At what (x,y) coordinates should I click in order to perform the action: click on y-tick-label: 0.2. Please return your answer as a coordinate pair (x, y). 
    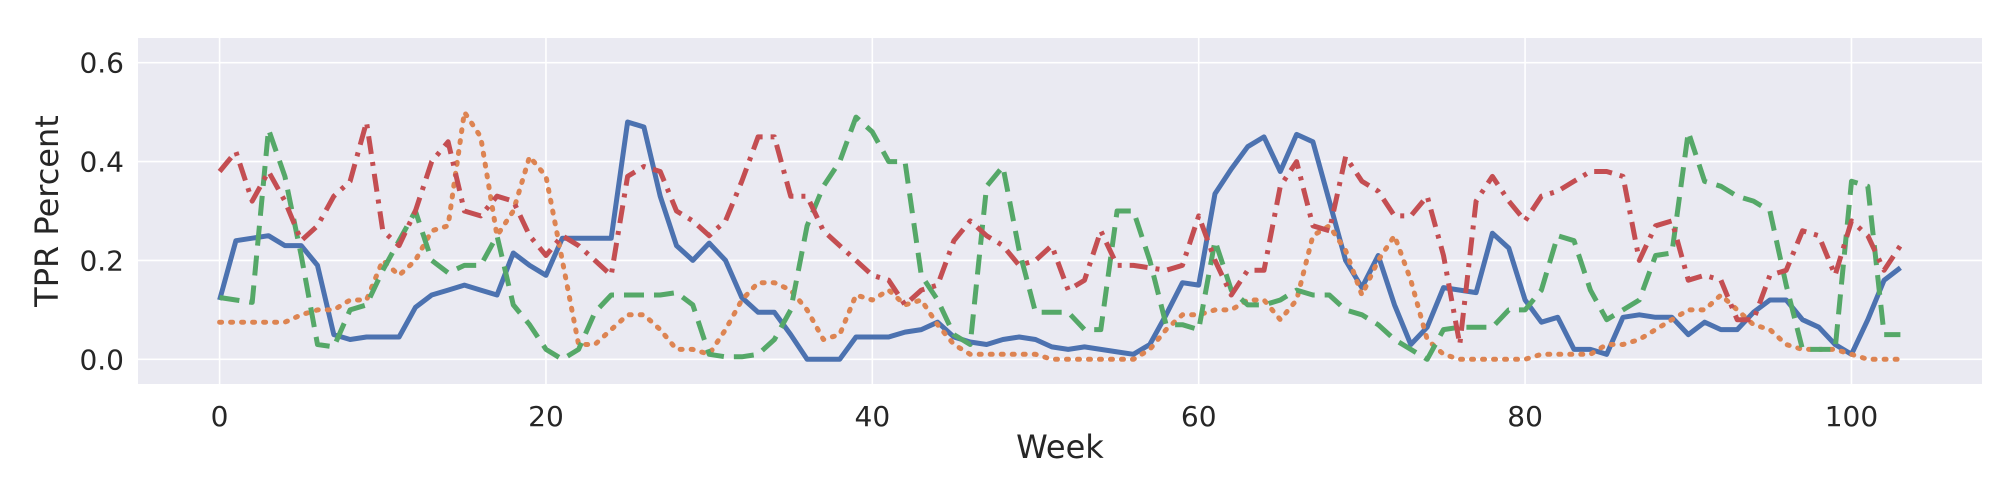
    Looking at the image, I should click on (101, 260).